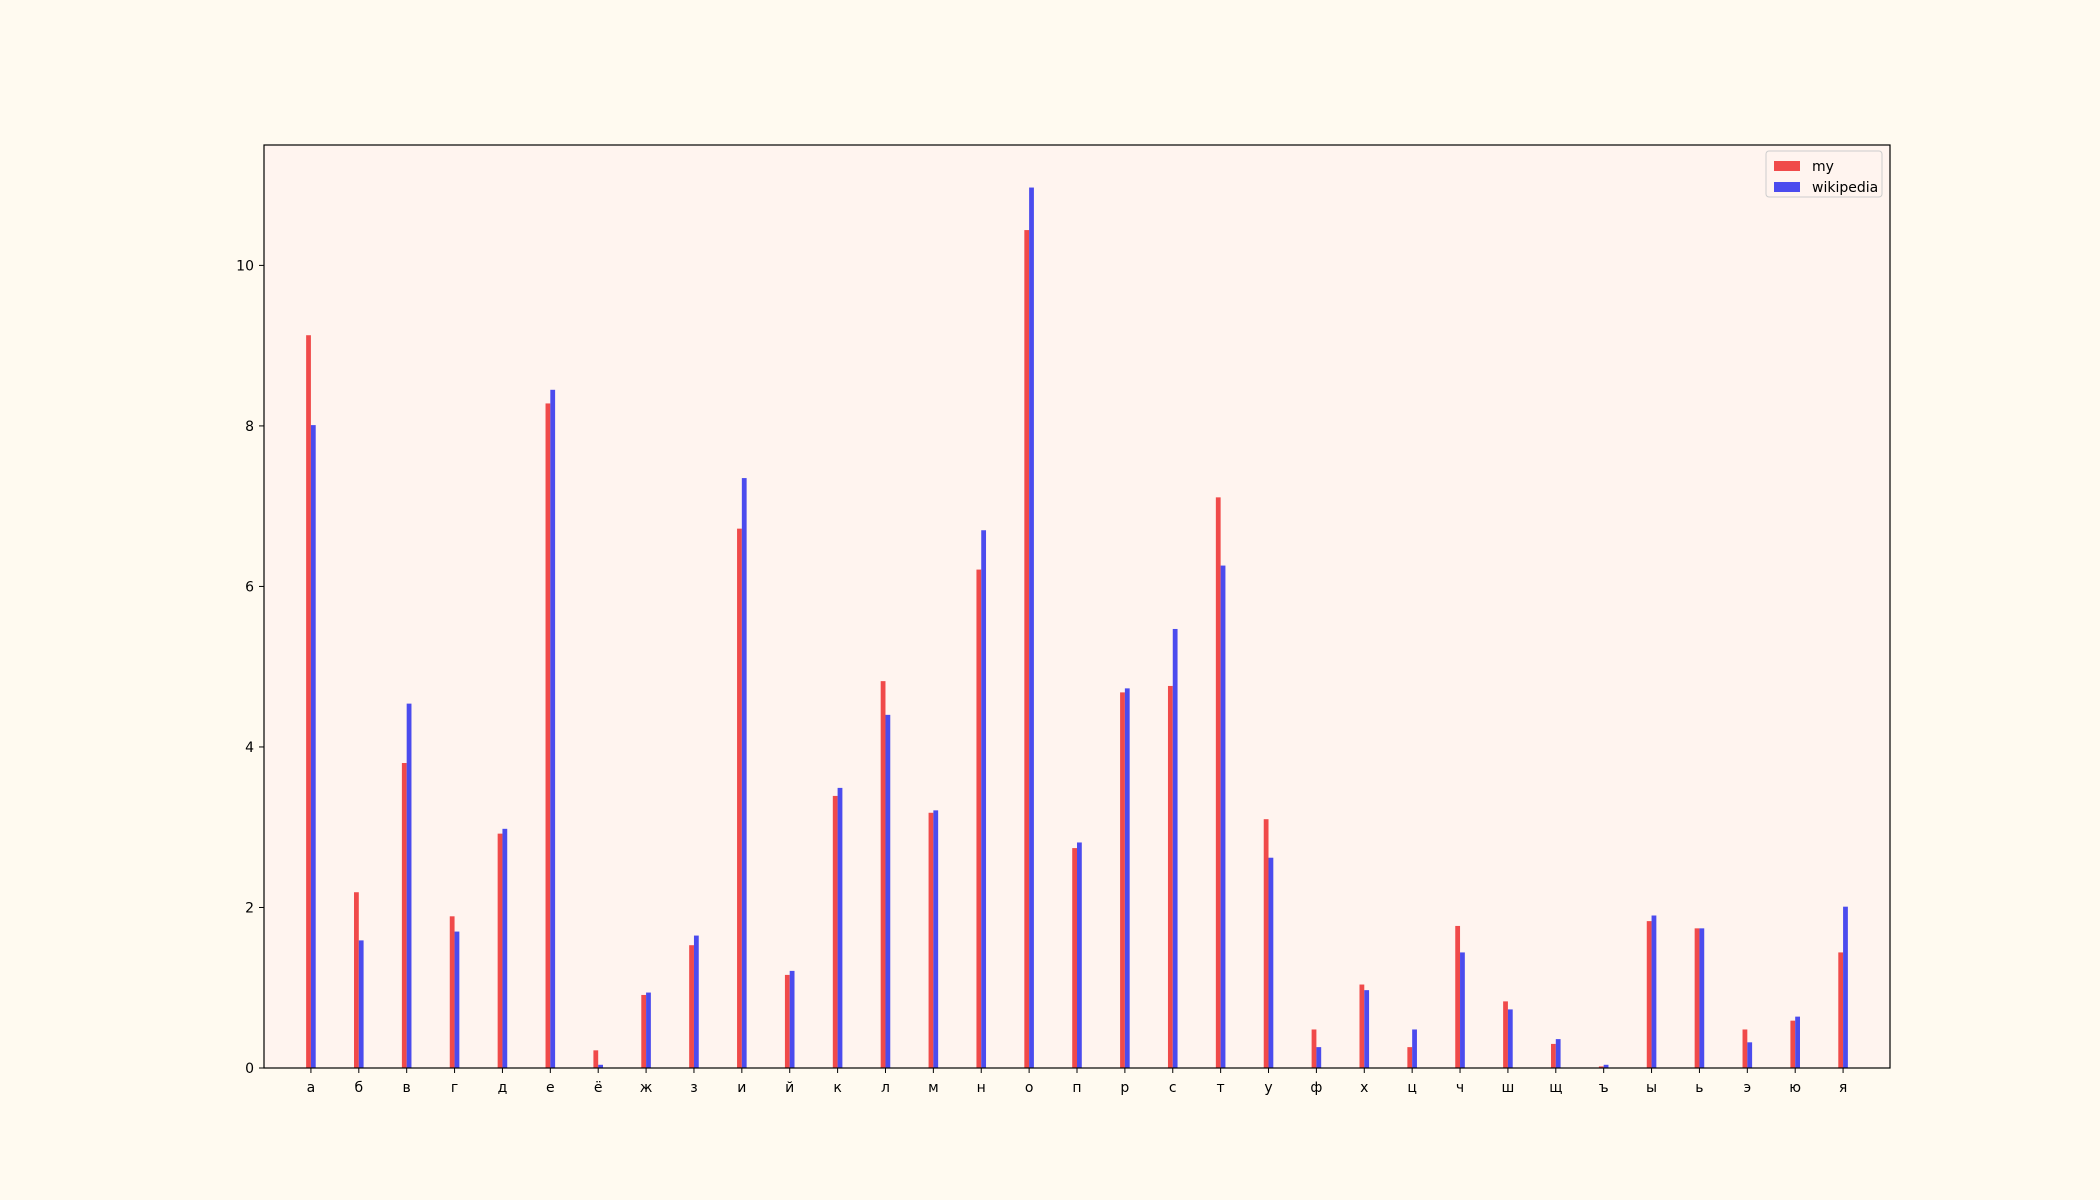 This screenshot has height=1200, width=2100. What do you see at coordinates (1823, 167) in the screenshot?
I see `legend-label-my: my` at bounding box center [1823, 167].